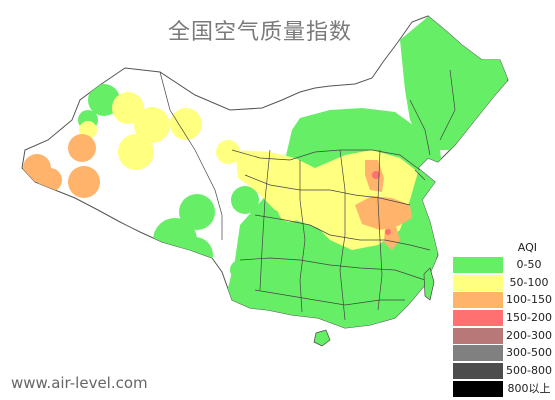  Describe the element at coordinates (128, 108) in the screenshot. I see `aqi-zone-moderate-xj-a` at that location.